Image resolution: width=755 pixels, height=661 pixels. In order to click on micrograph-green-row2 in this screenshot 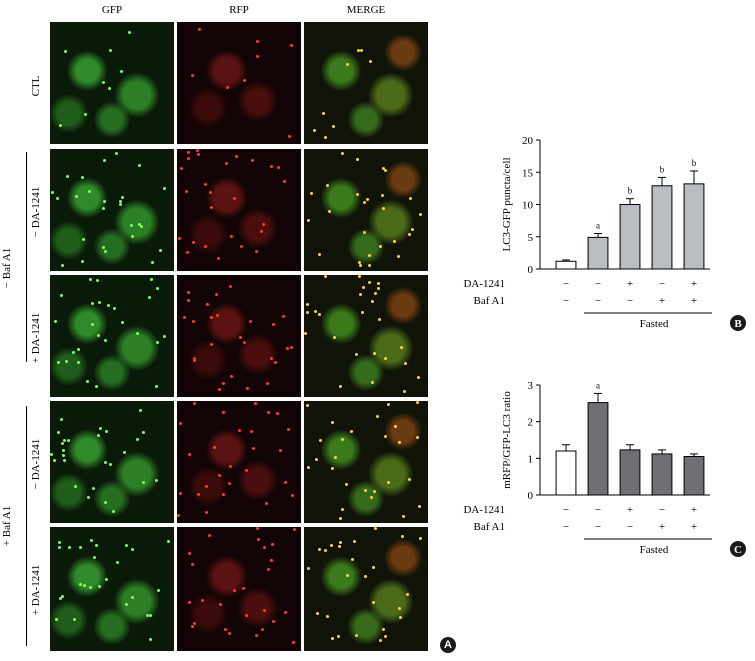, I will do `click(112, 210)`.